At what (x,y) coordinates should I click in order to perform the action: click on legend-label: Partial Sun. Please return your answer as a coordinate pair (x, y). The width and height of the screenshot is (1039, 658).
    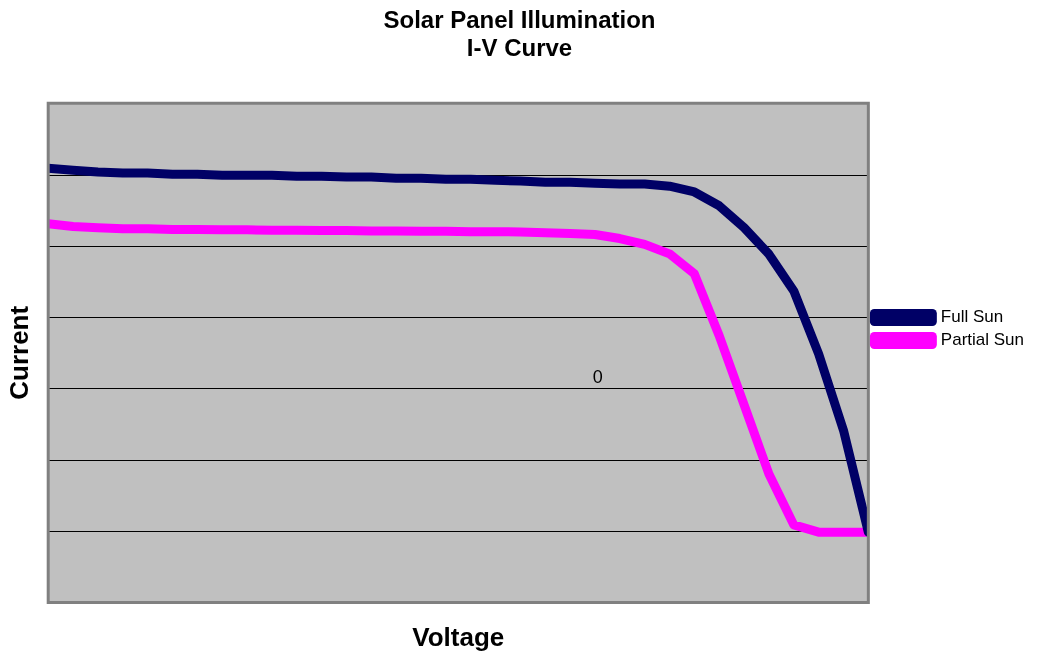
    Looking at the image, I should click on (982, 340).